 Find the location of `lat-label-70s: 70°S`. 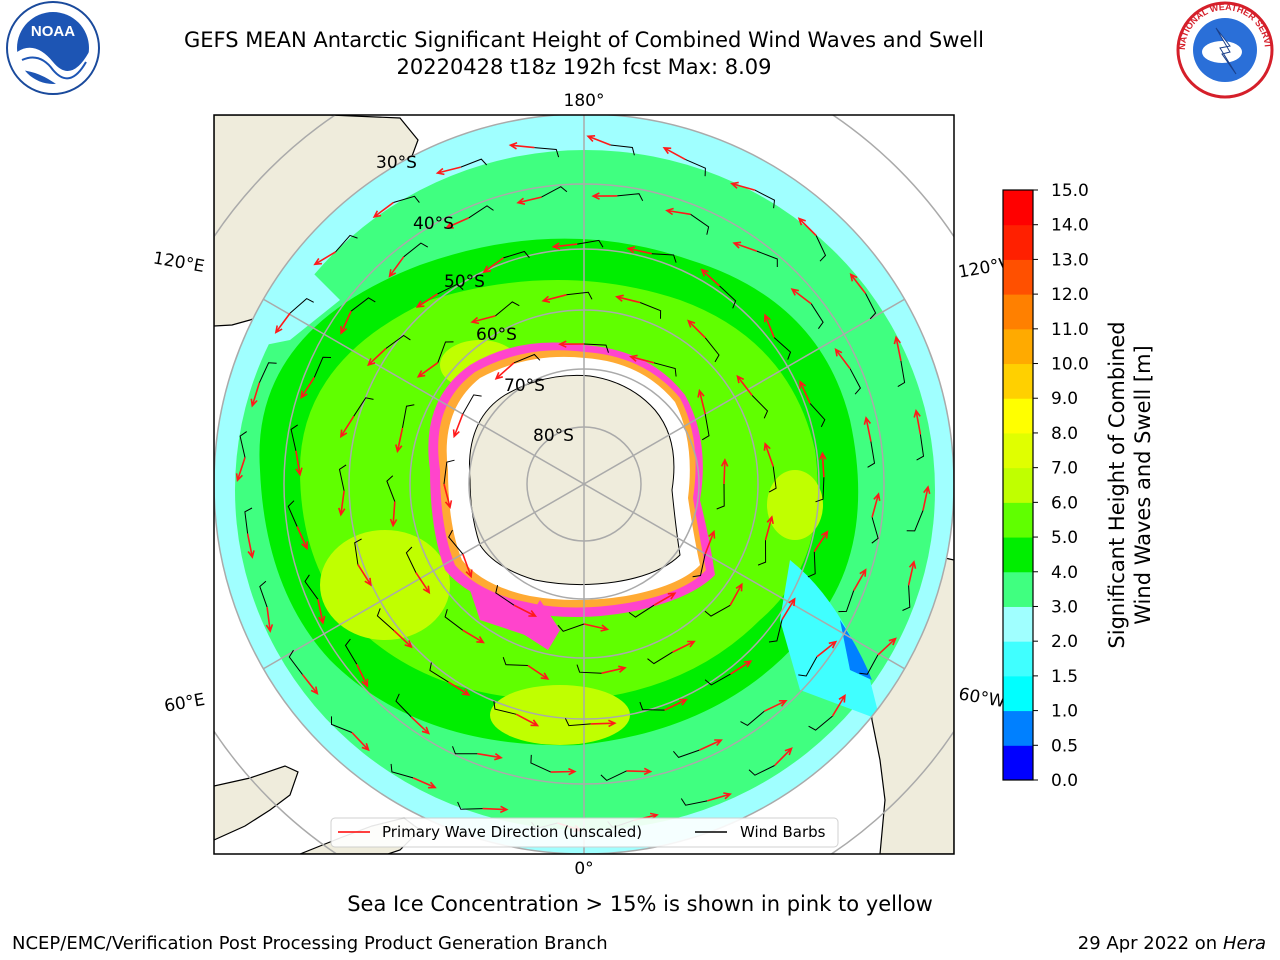

lat-label-70s: 70°S is located at coordinates (524, 386).